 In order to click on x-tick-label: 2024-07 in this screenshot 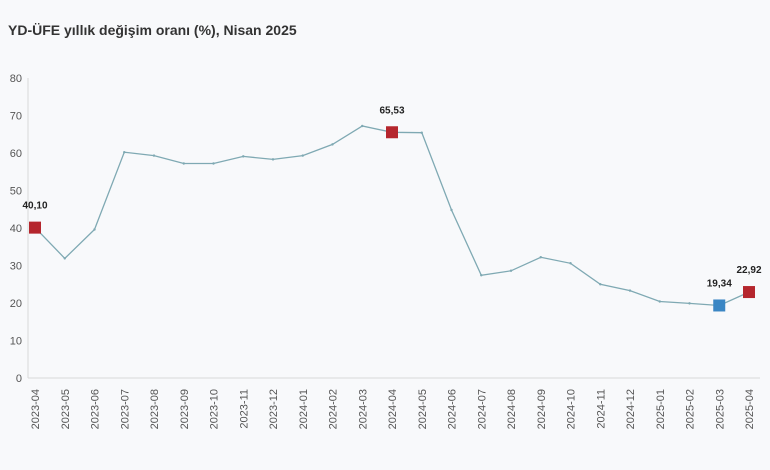, I will do `click(482, 409)`.